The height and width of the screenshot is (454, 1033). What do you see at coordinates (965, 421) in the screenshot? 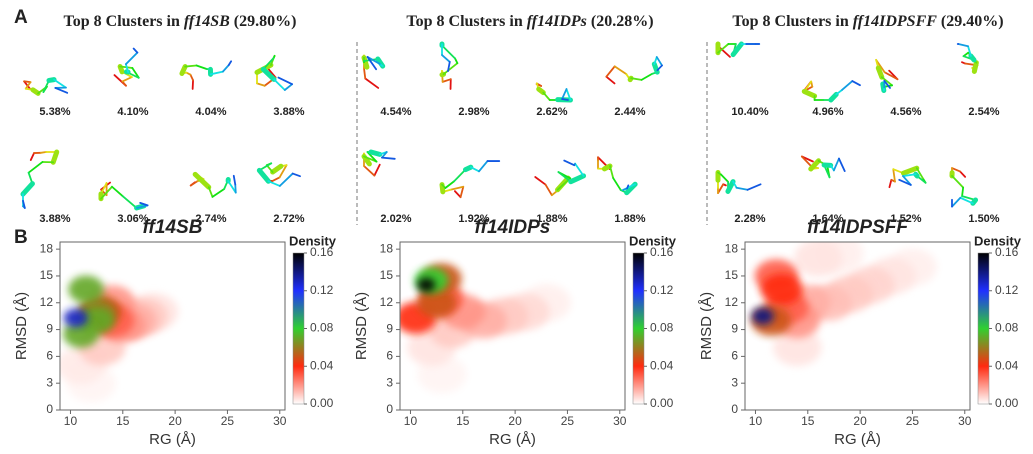
I see `x-tick-label: 30` at bounding box center [965, 421].